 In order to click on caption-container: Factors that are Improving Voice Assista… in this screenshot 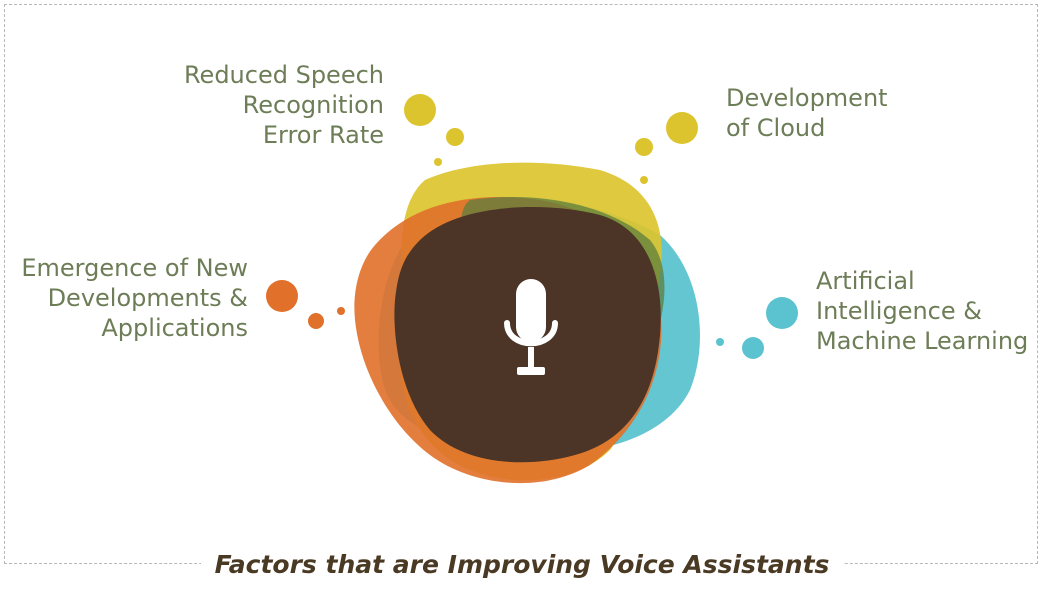, I will do `click(522, 564)`.